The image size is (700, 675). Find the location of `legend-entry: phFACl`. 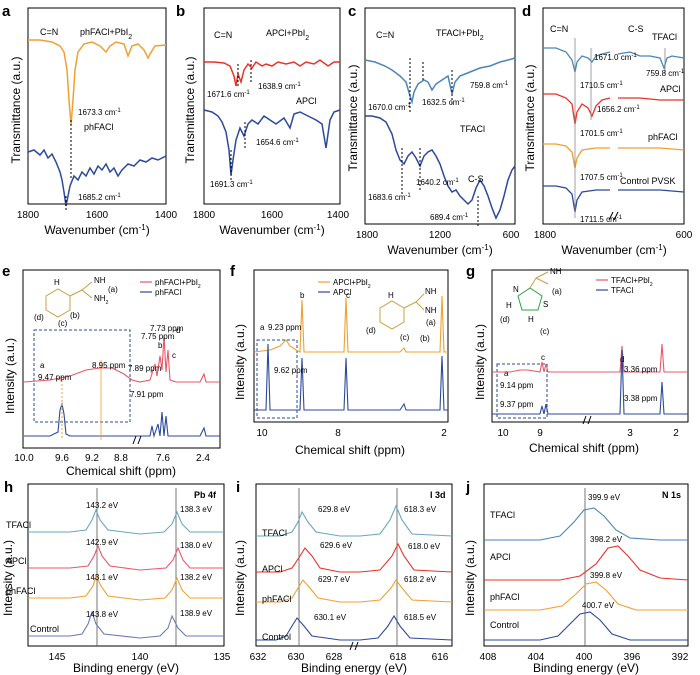

legend-entry: phFACl is located at coordinates (168, 292).